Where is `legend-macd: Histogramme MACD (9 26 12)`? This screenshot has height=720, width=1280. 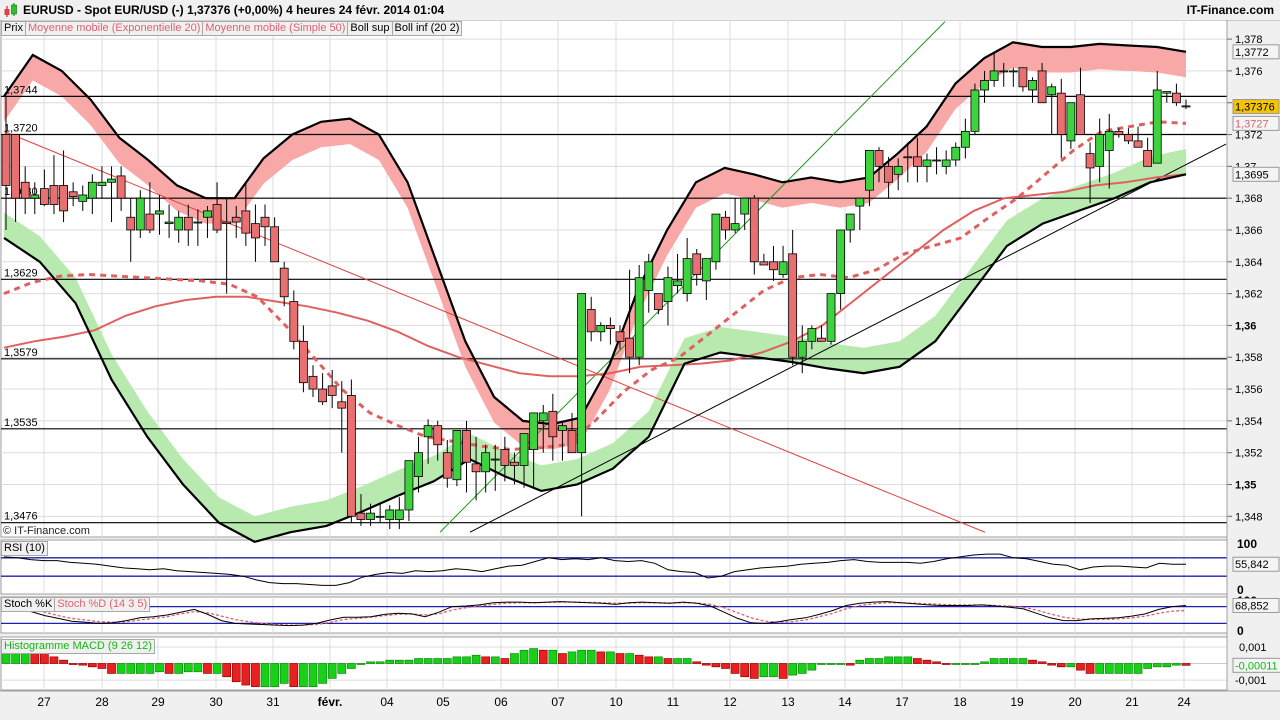
legend-macd: Histogramme MACD (9 26 12) is located at coordinates (78, 646).